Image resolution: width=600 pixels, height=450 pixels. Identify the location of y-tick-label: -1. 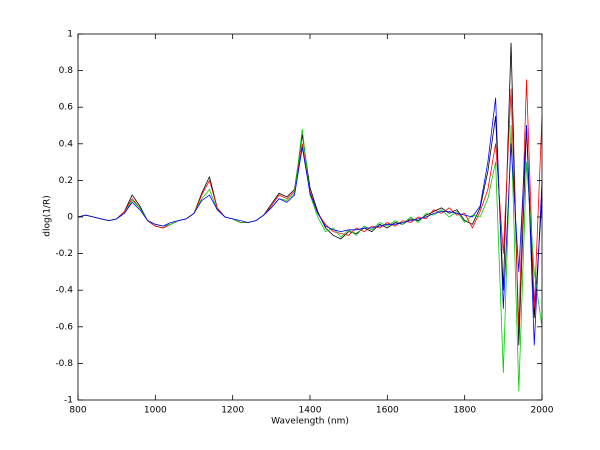
(68, 401).